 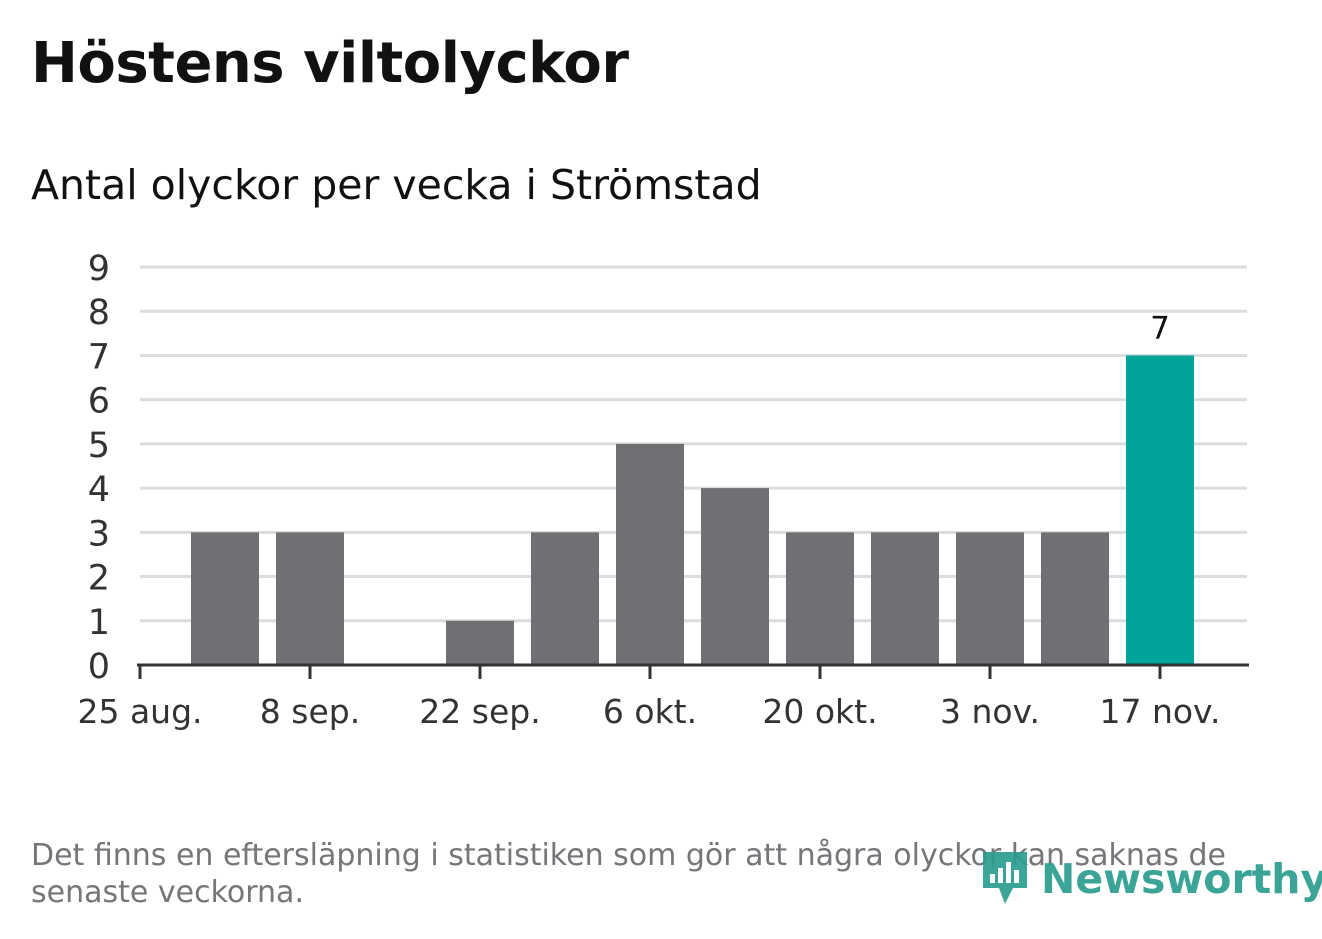 What do you see at coordinates (650, 554) in the screenshot?
I see `bar-6-okt` at bounding box center [650, 554].